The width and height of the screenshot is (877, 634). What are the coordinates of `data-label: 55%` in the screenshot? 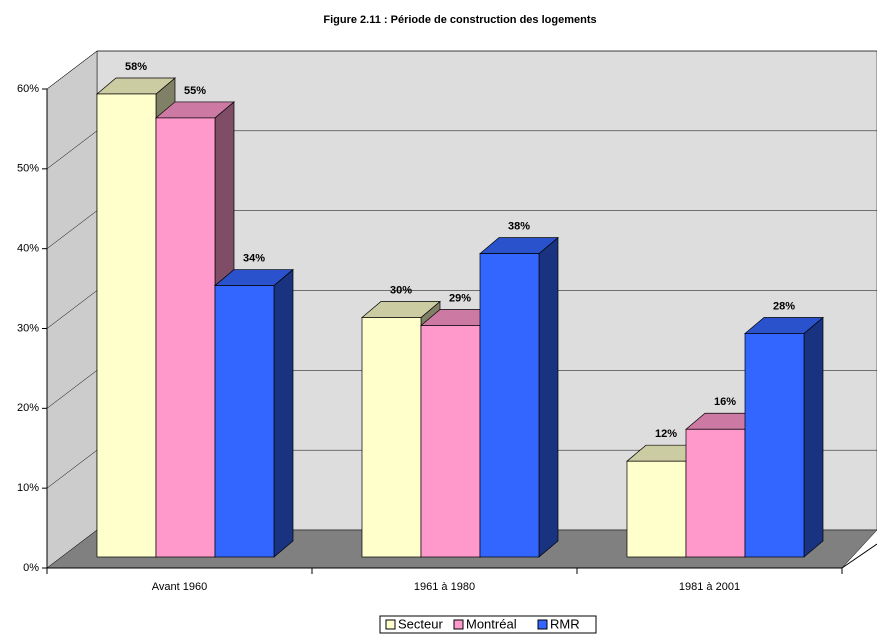 It's located at (195, 91).